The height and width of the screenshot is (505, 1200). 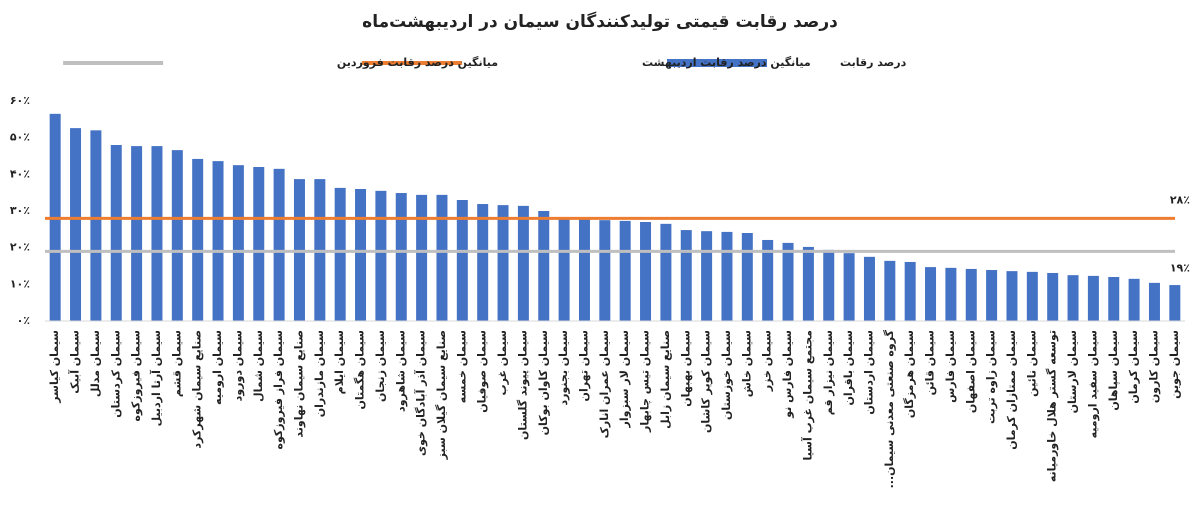 What do you see at coordinates (360, 369) in the screenshot?
I see `x-tick-label: سیمان هگمتان` at bounding box center [360, 369].